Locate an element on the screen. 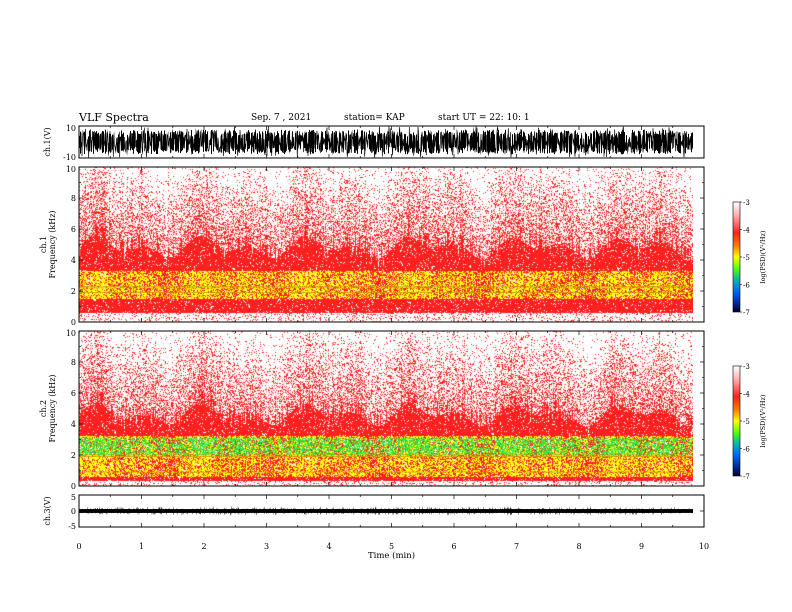 Image resolution: width=792 pixels, height=612 pixels. ch1-spectrogram-ylabel-0: ch.1 is located at coordinates (43, 244).